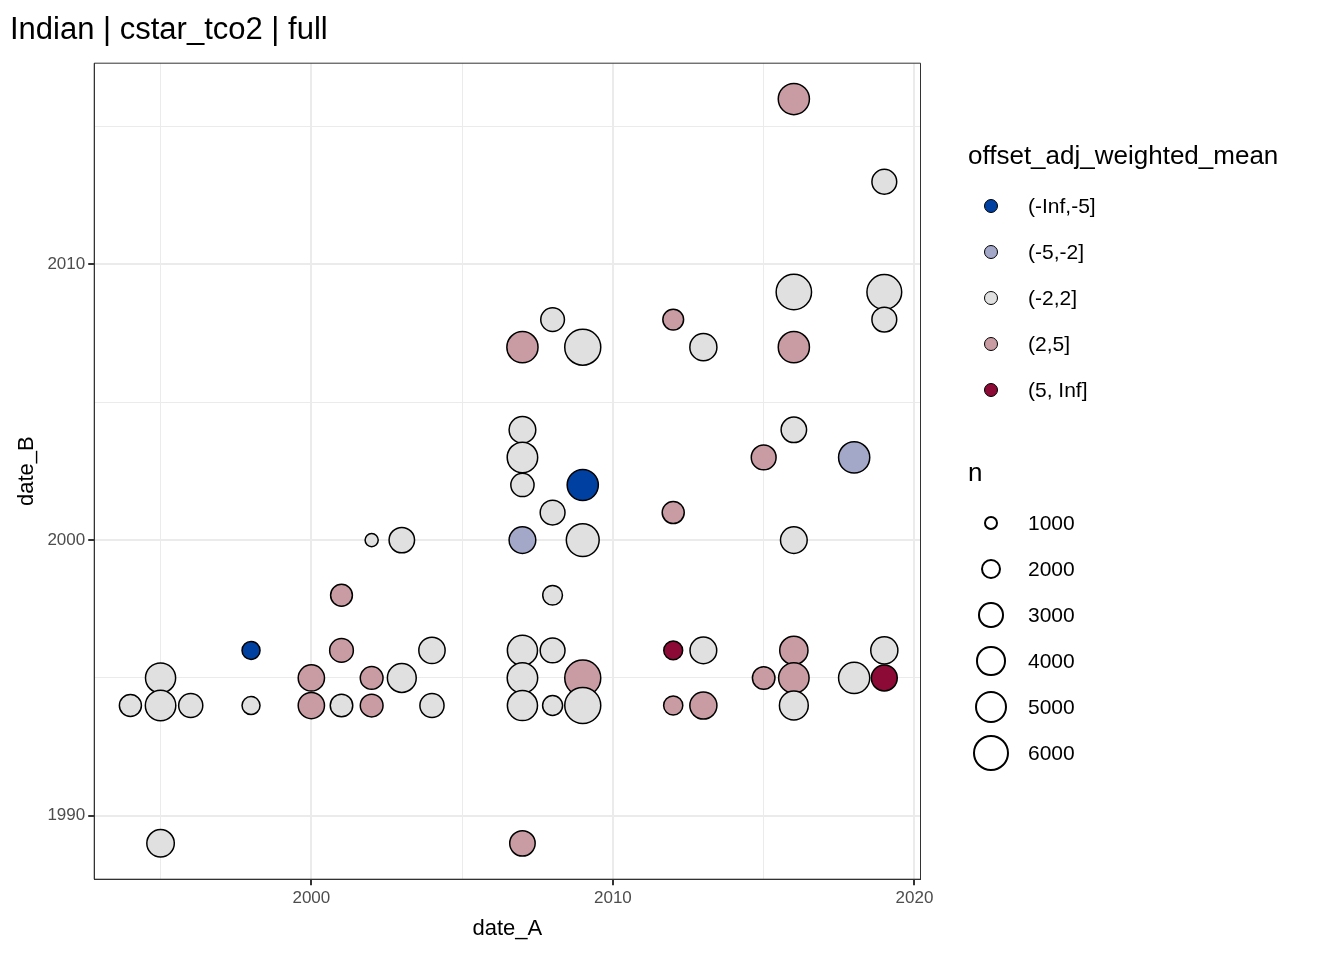 The width and height of the screenshot is (1344, 960). Describe the element at coordinates (1051, 753) in the screenshot. I see `legend-label: 6000` at that location.